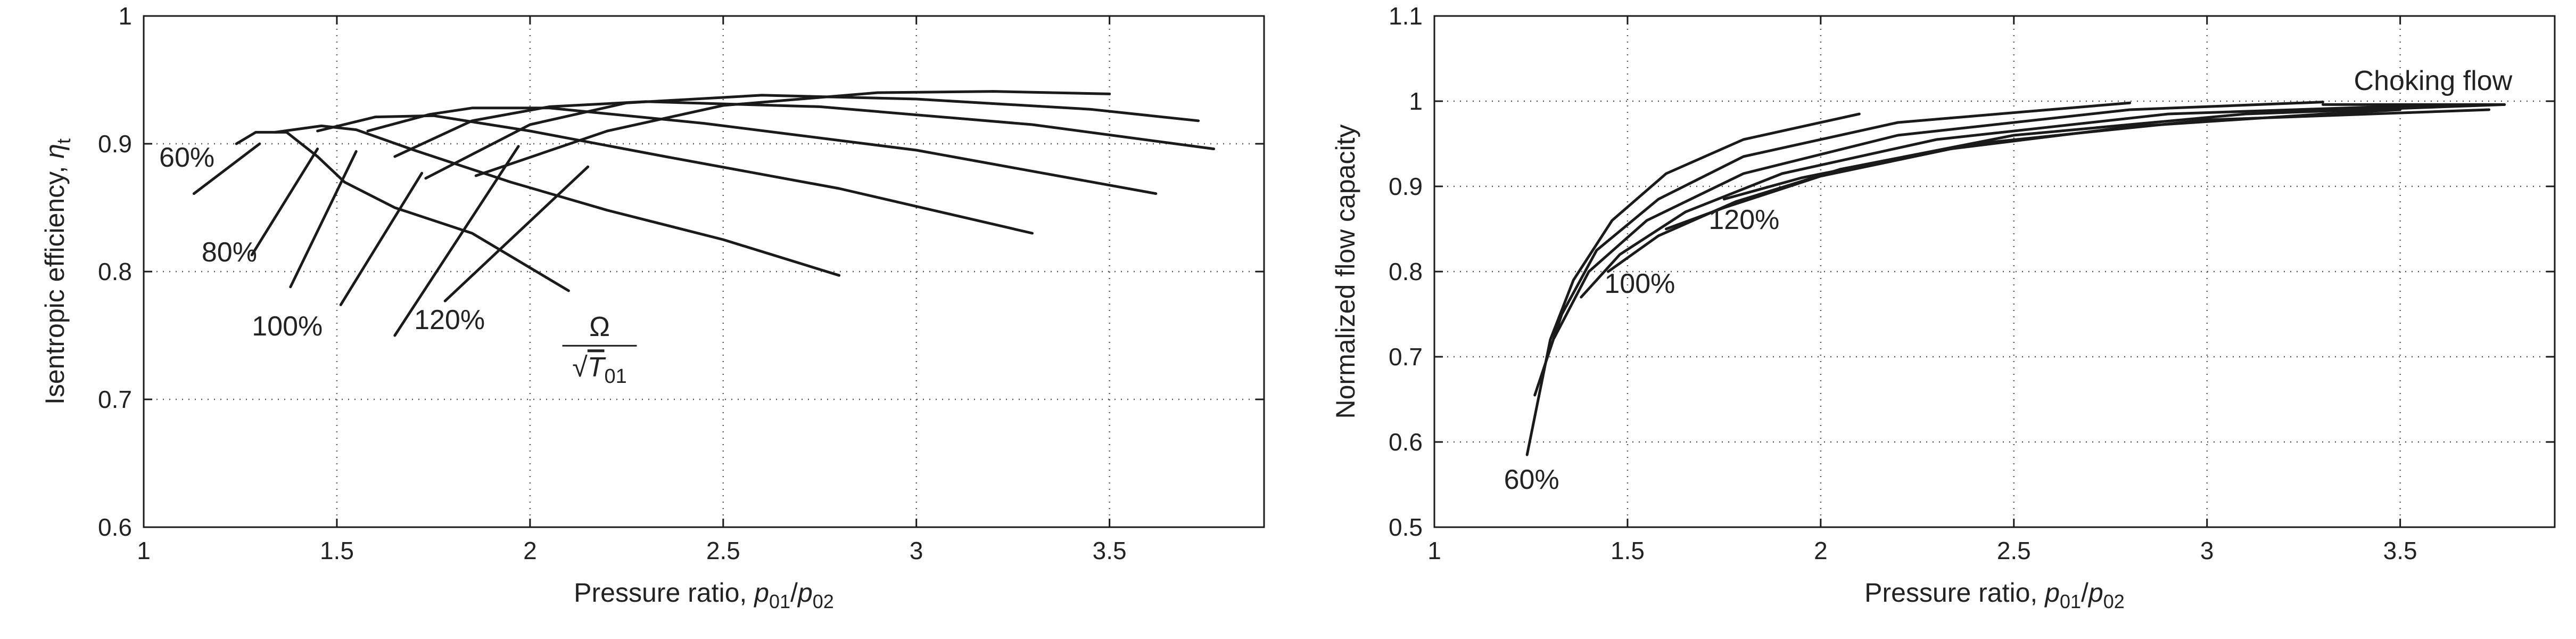  I want to click on y-axis-label: Normalized flow capacity, so click(1345, 272).